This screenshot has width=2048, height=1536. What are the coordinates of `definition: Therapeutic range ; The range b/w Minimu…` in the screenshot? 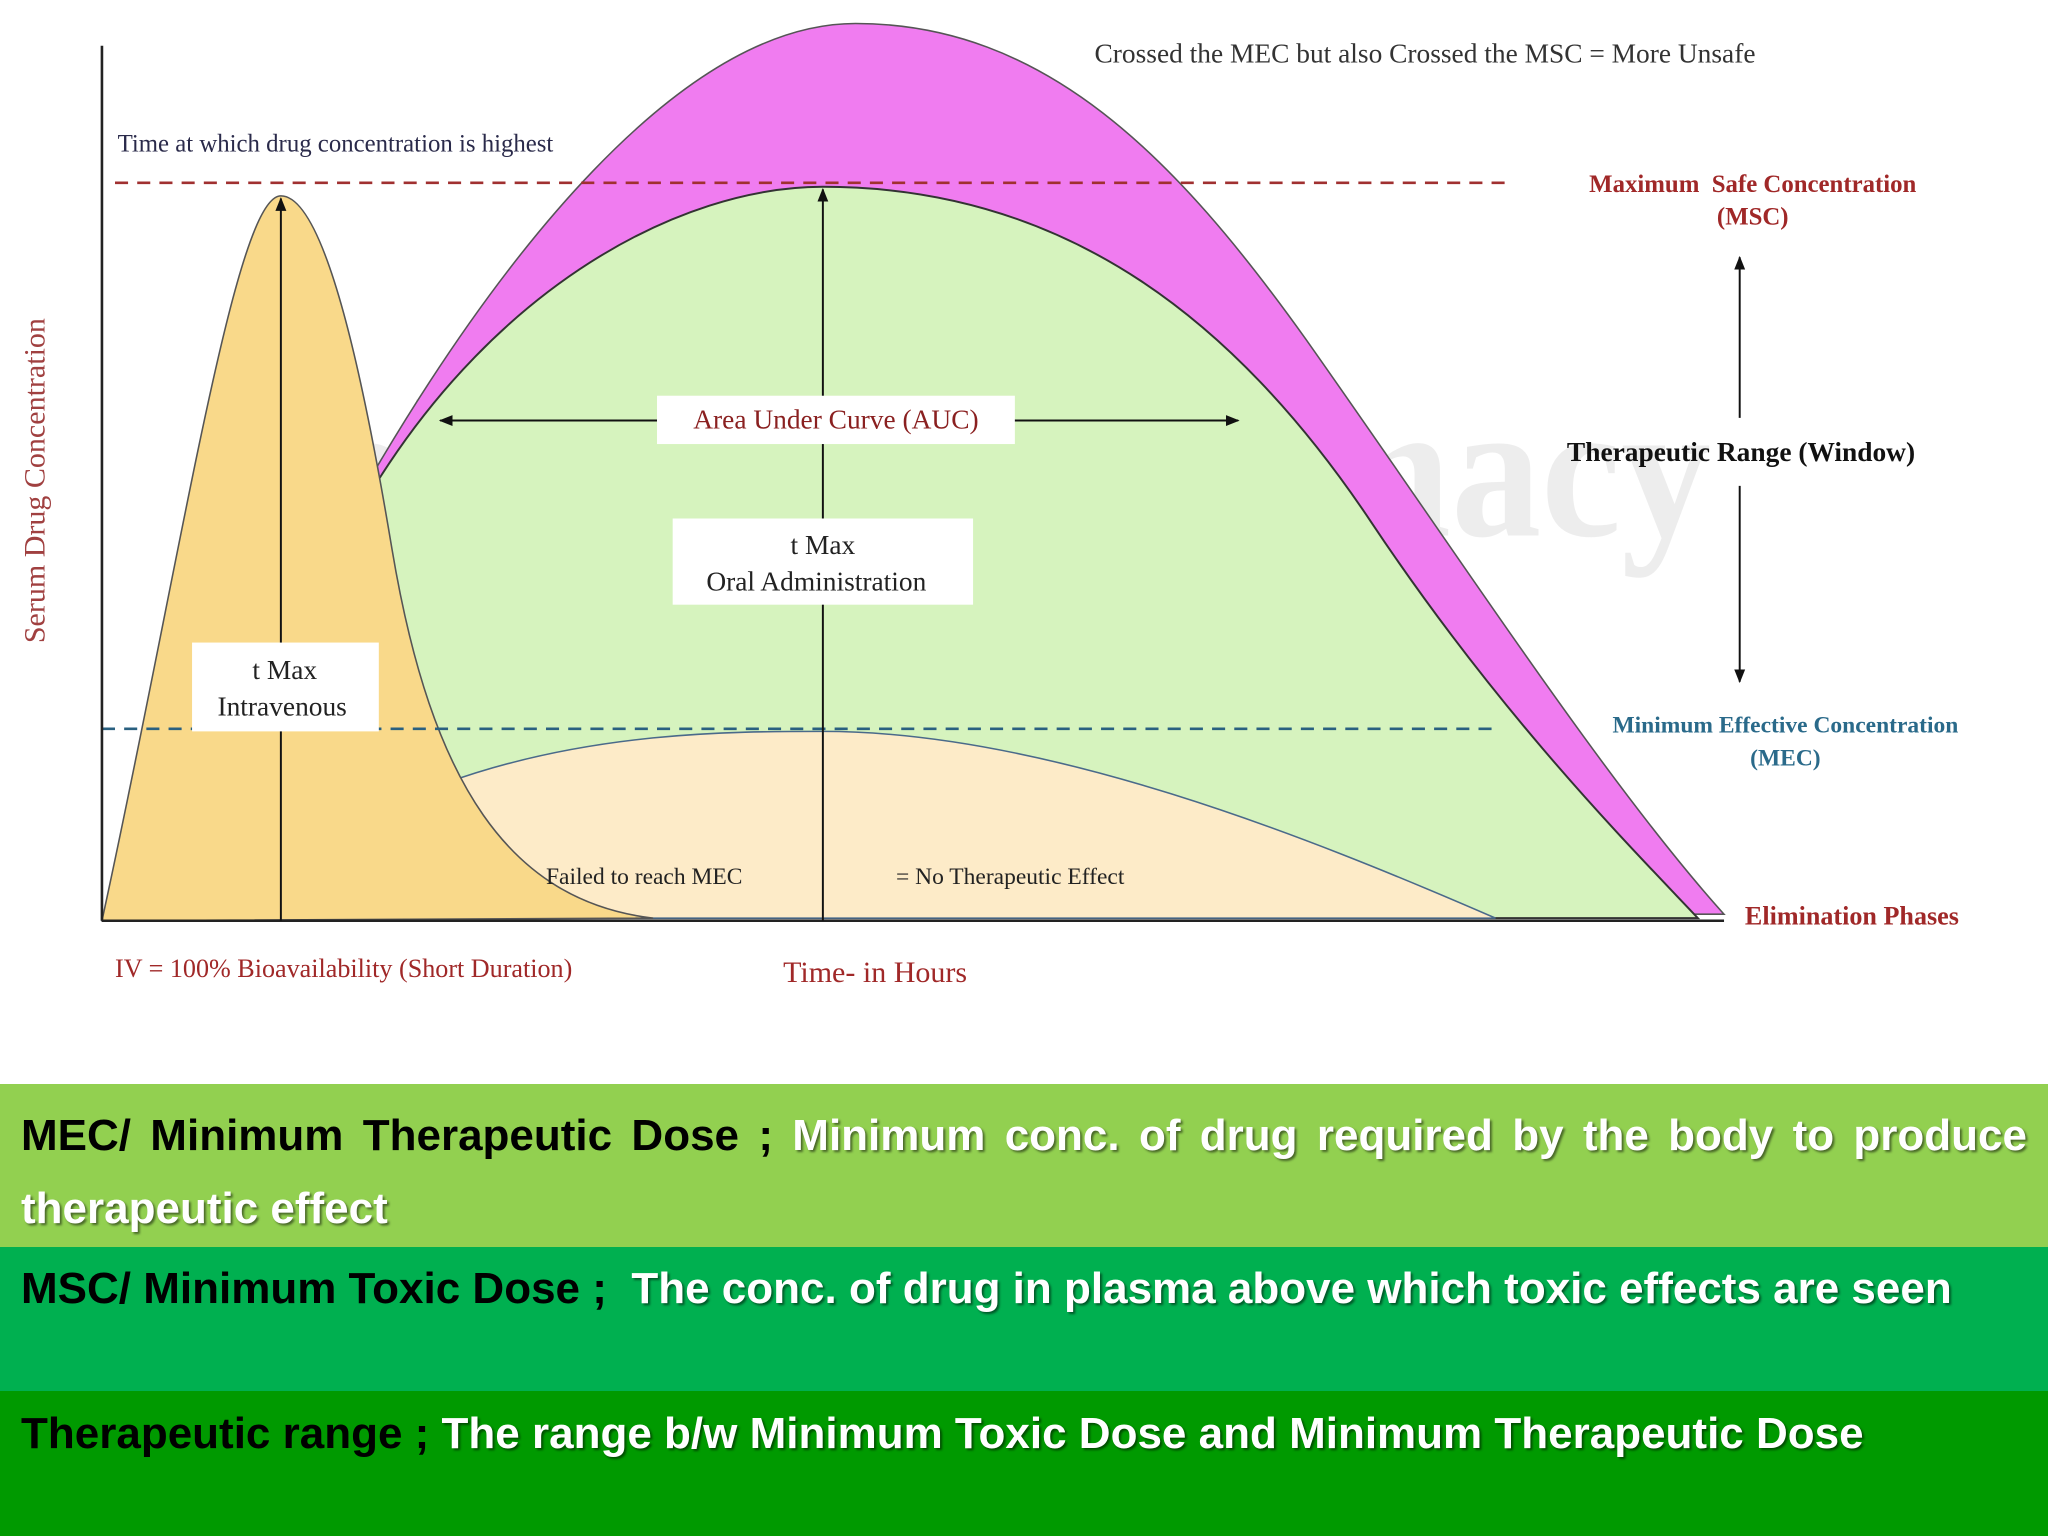 It's located at (1024, 1463).